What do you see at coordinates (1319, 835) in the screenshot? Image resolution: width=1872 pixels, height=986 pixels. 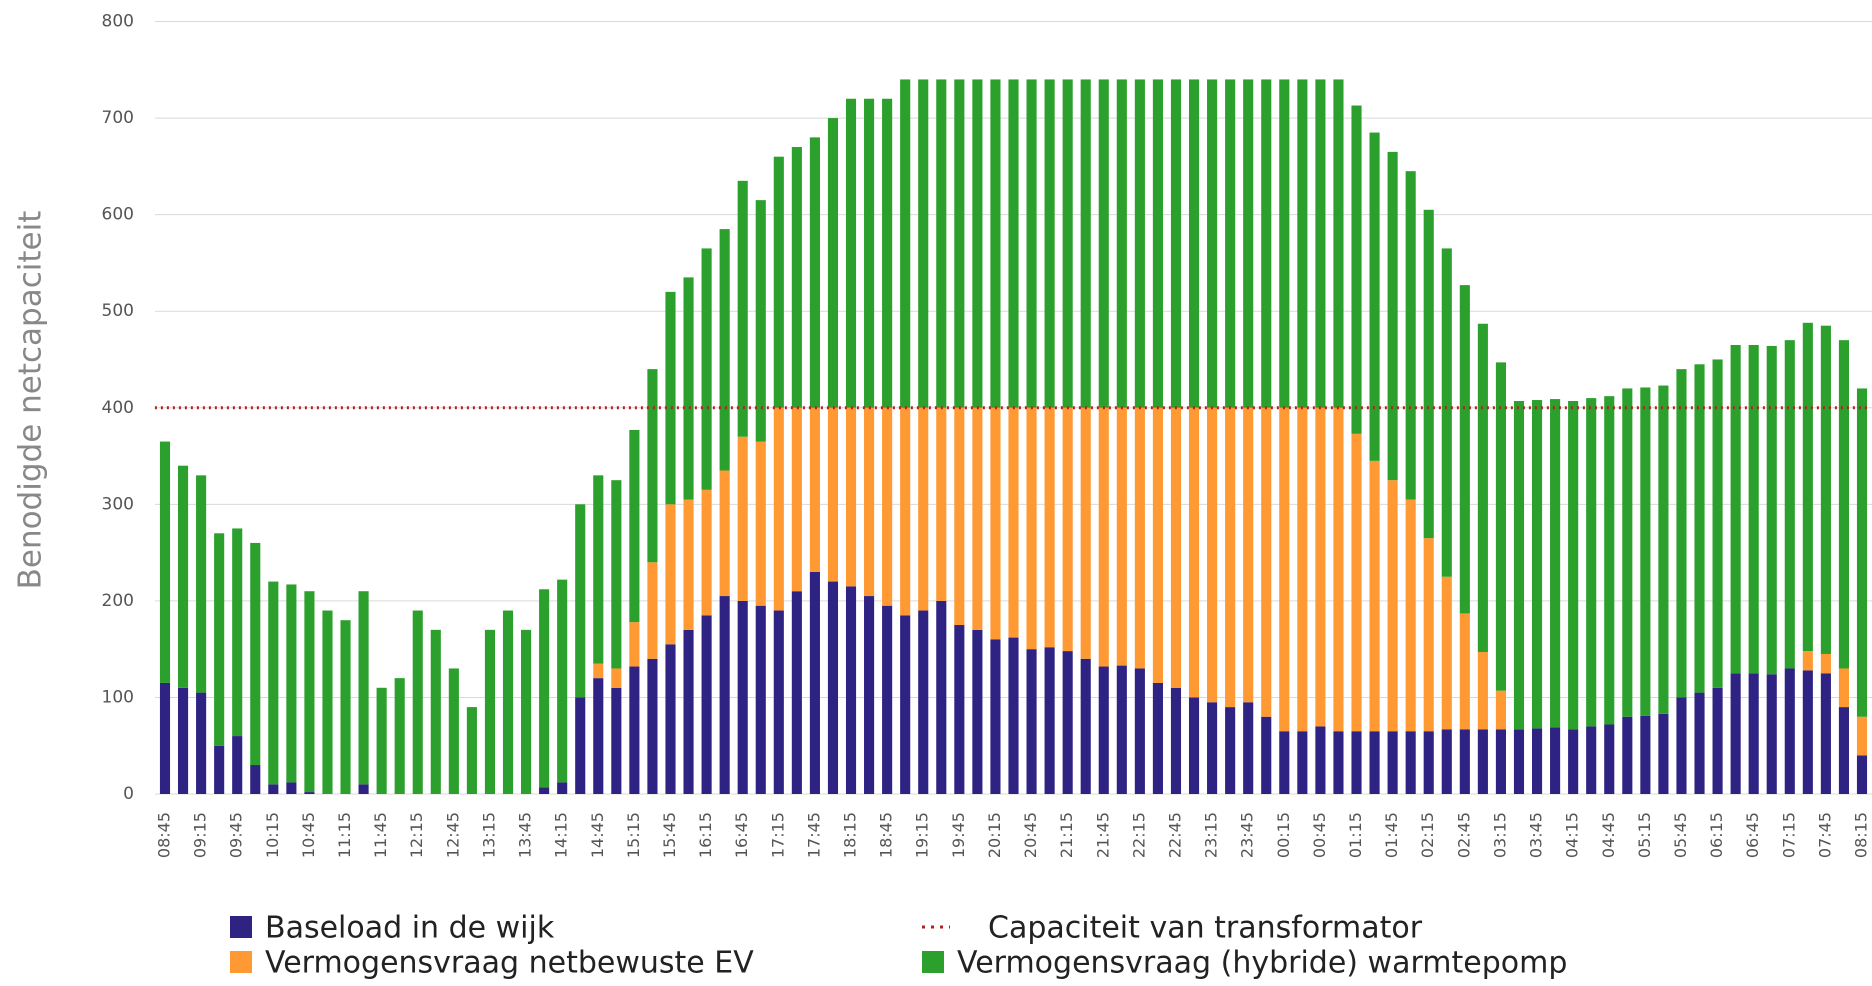 I see `x-tick-label: 00:45` at bounding box center [1319, 835].